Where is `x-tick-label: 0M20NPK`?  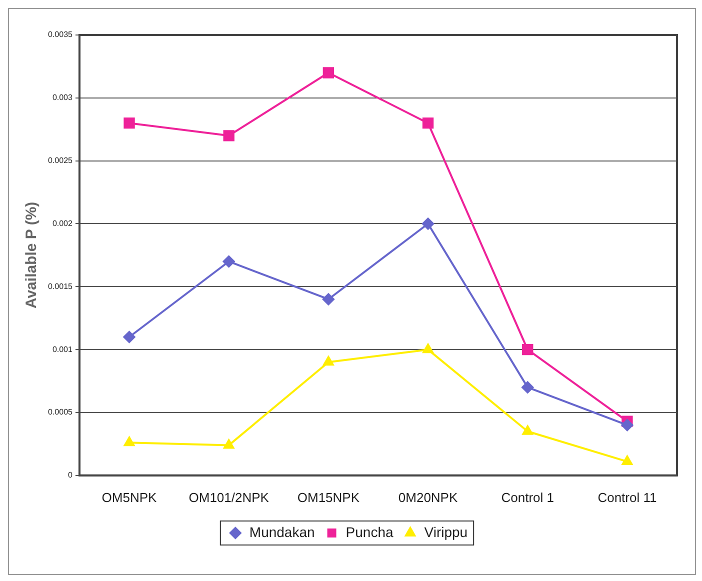
x-tick-label: 0M20NPK is located at coordinates (428, 497).